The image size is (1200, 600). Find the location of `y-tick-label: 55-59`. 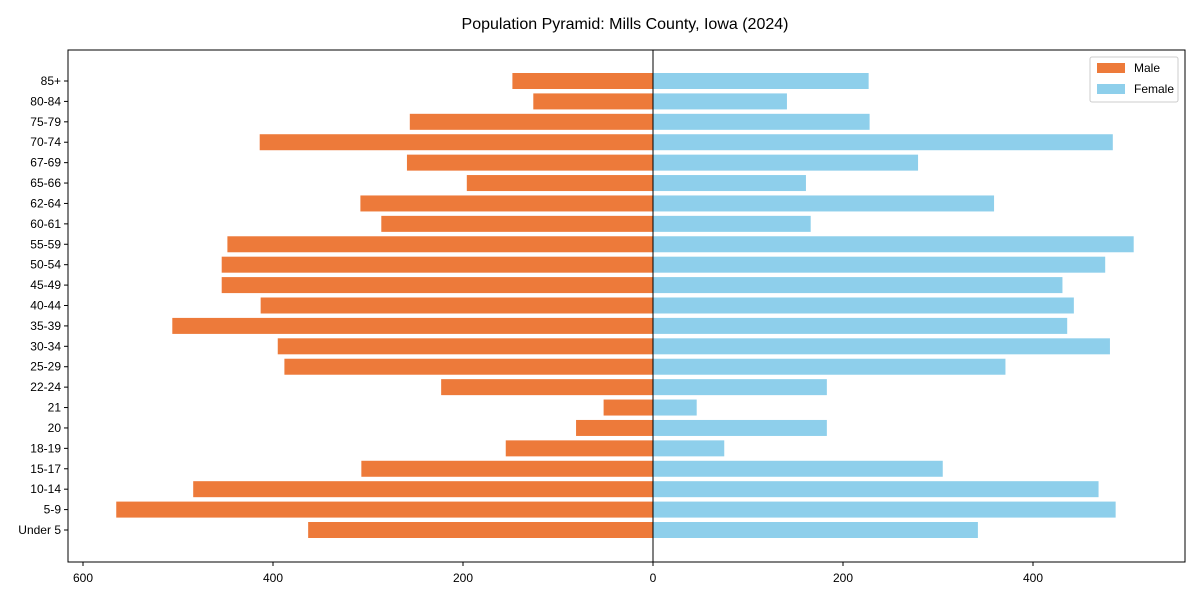

y-tick-label: 55-59 is located at coordinates (45, 244).